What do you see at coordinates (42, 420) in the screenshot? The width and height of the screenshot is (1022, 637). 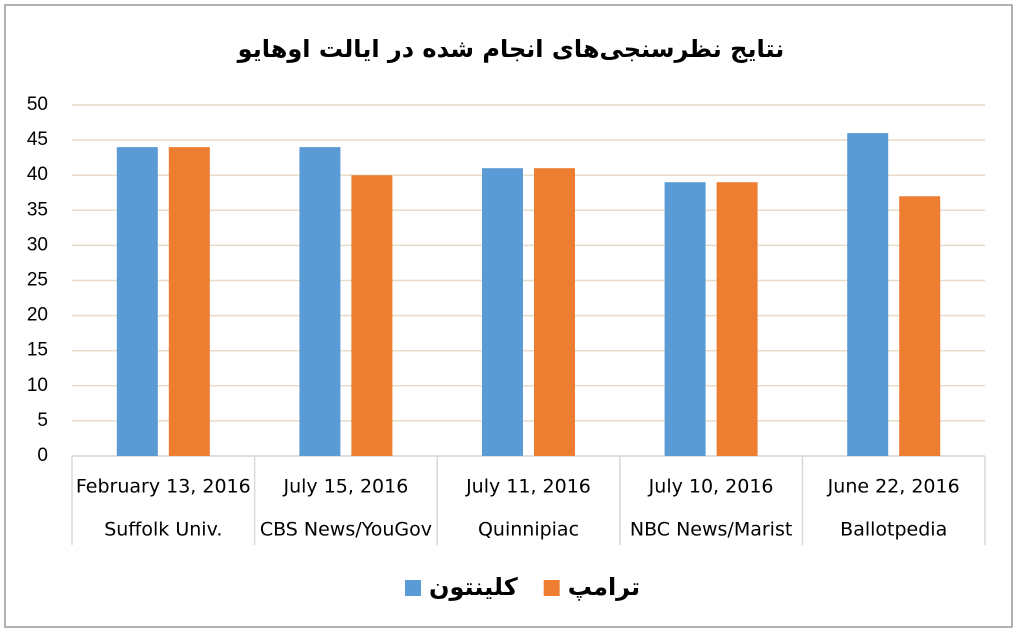 I see `y-tick-label: 5` at bounding box center [42, 420].